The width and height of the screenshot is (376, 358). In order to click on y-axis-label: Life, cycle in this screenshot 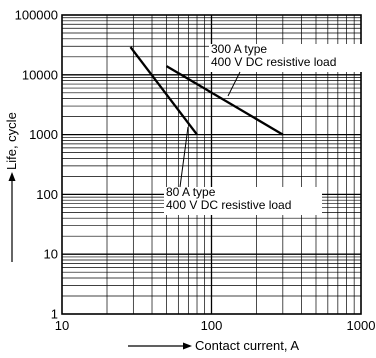, I will do `click(11, 141)`.